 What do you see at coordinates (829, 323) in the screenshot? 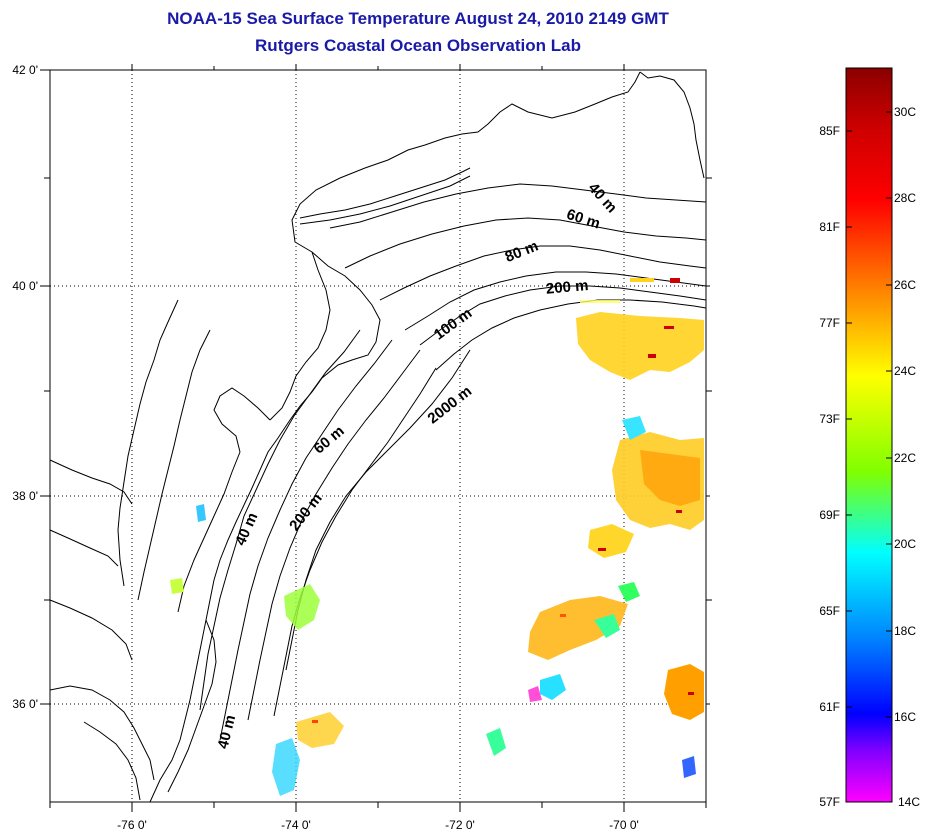
I see `colorbar-fahrenheit-label: 77F` at bounding box center [829, 323].